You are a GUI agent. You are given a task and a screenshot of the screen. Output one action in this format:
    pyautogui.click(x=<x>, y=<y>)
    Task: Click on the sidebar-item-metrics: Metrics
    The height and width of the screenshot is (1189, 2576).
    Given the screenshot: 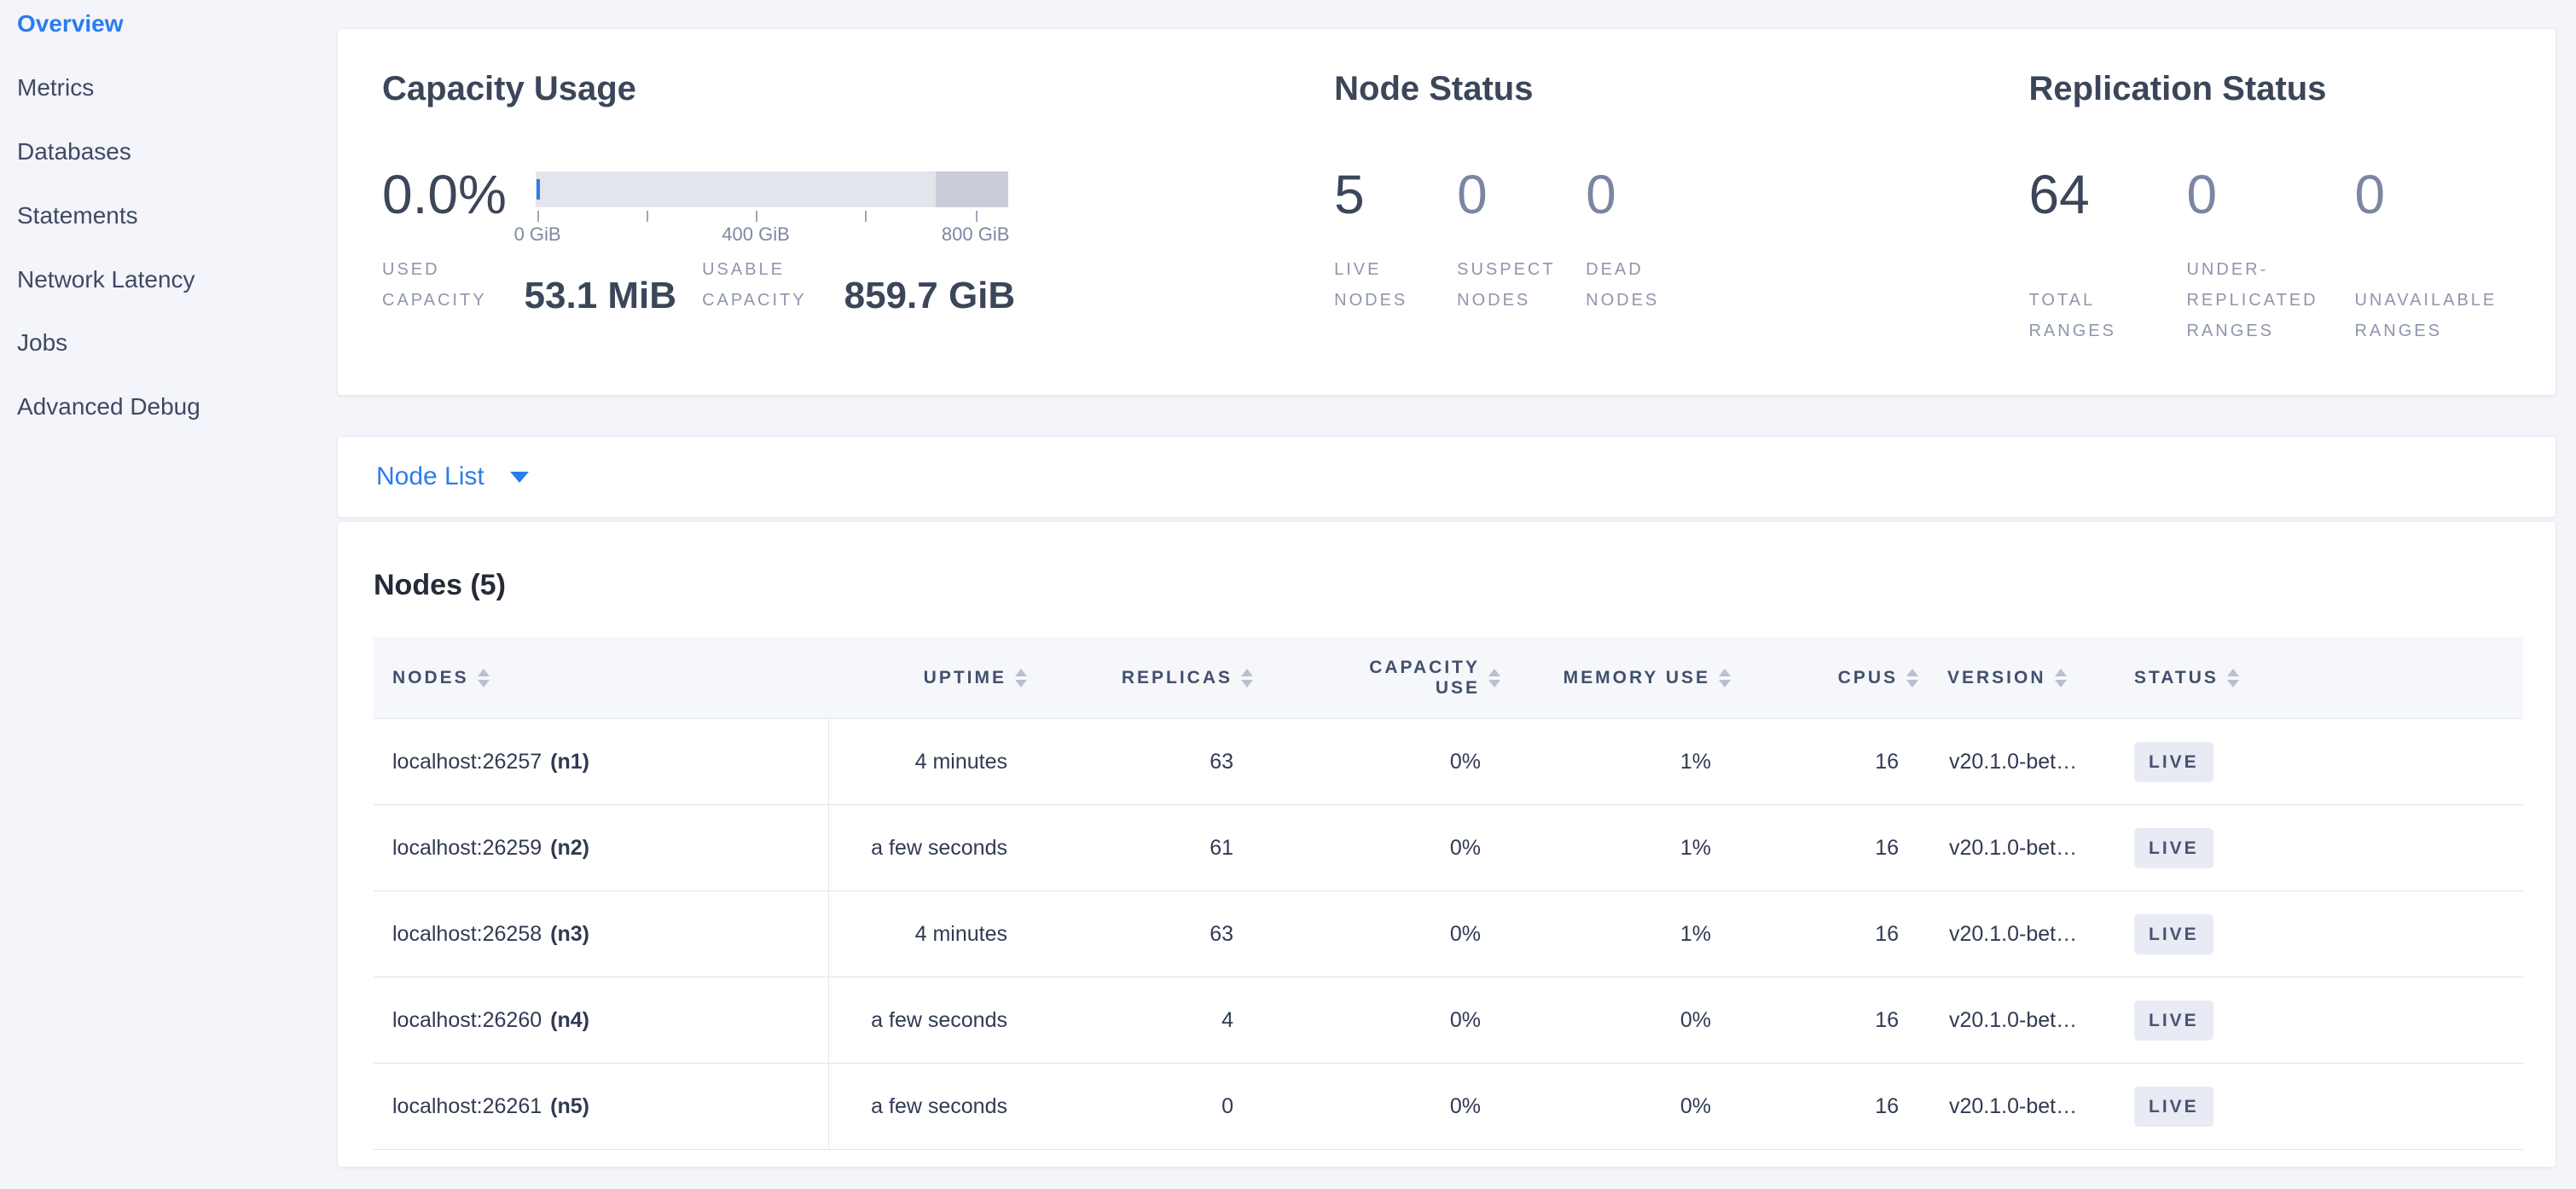 What is the action you would take?
    pyautogui.click(x=56, y=88)
    